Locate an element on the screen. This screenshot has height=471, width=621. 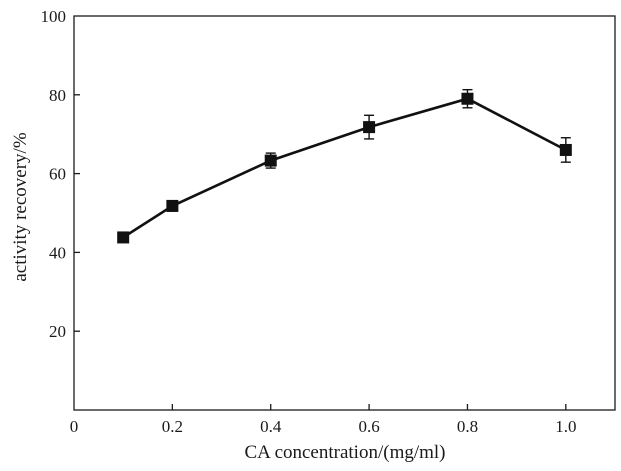
y-axis-title: activity recovery/% is located at coordinates (20, 206).